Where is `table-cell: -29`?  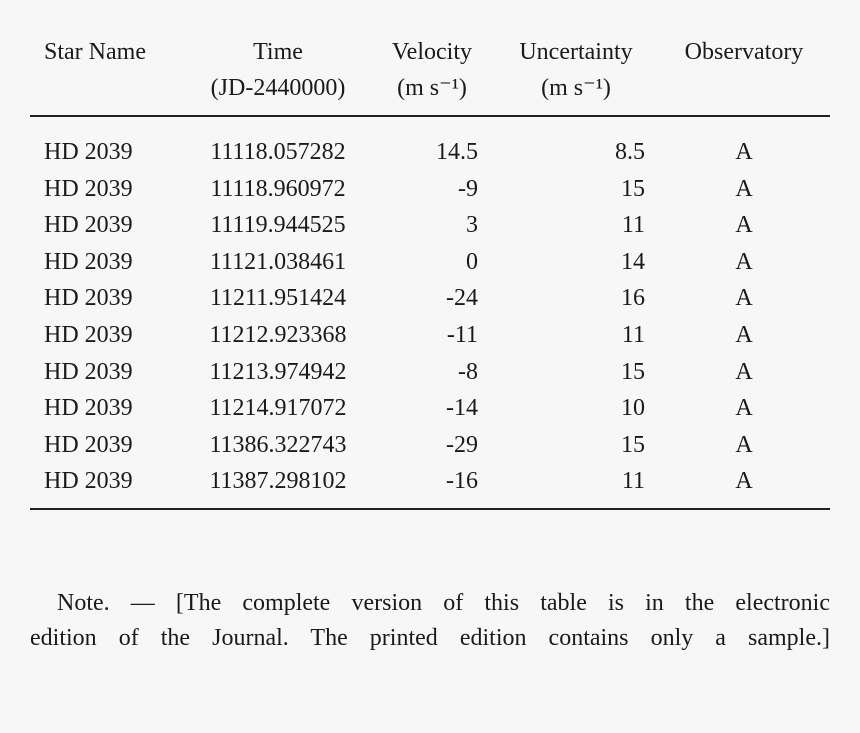 table-cell: -29 is located at coordinates (462, 444).